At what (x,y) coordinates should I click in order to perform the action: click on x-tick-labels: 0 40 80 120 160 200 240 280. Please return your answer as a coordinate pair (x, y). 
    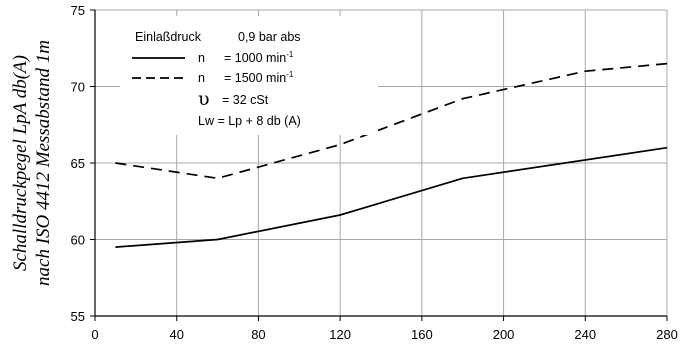
    Looking at the image, I should click on (384, 334).